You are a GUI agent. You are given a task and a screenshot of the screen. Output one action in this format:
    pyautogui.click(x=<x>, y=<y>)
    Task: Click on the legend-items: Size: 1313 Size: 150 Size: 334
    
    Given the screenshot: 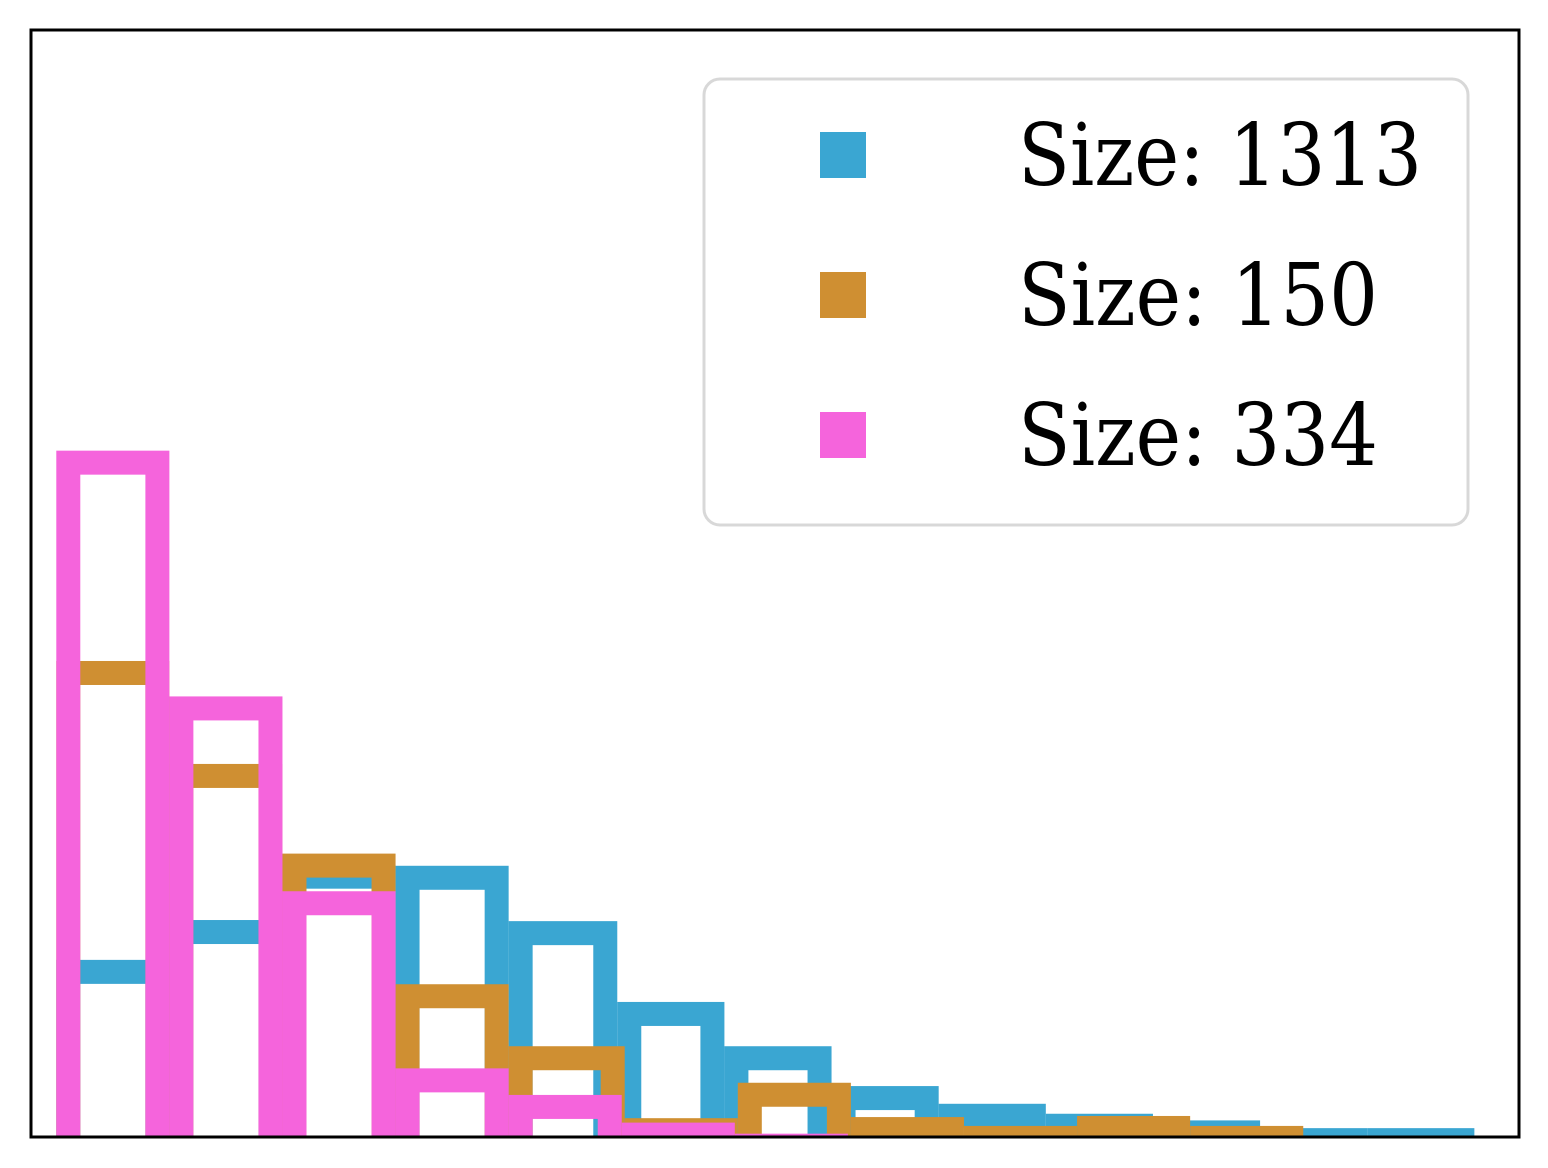 What is the action you would take?
    pyautogui.click(x=1121, y=296)
    